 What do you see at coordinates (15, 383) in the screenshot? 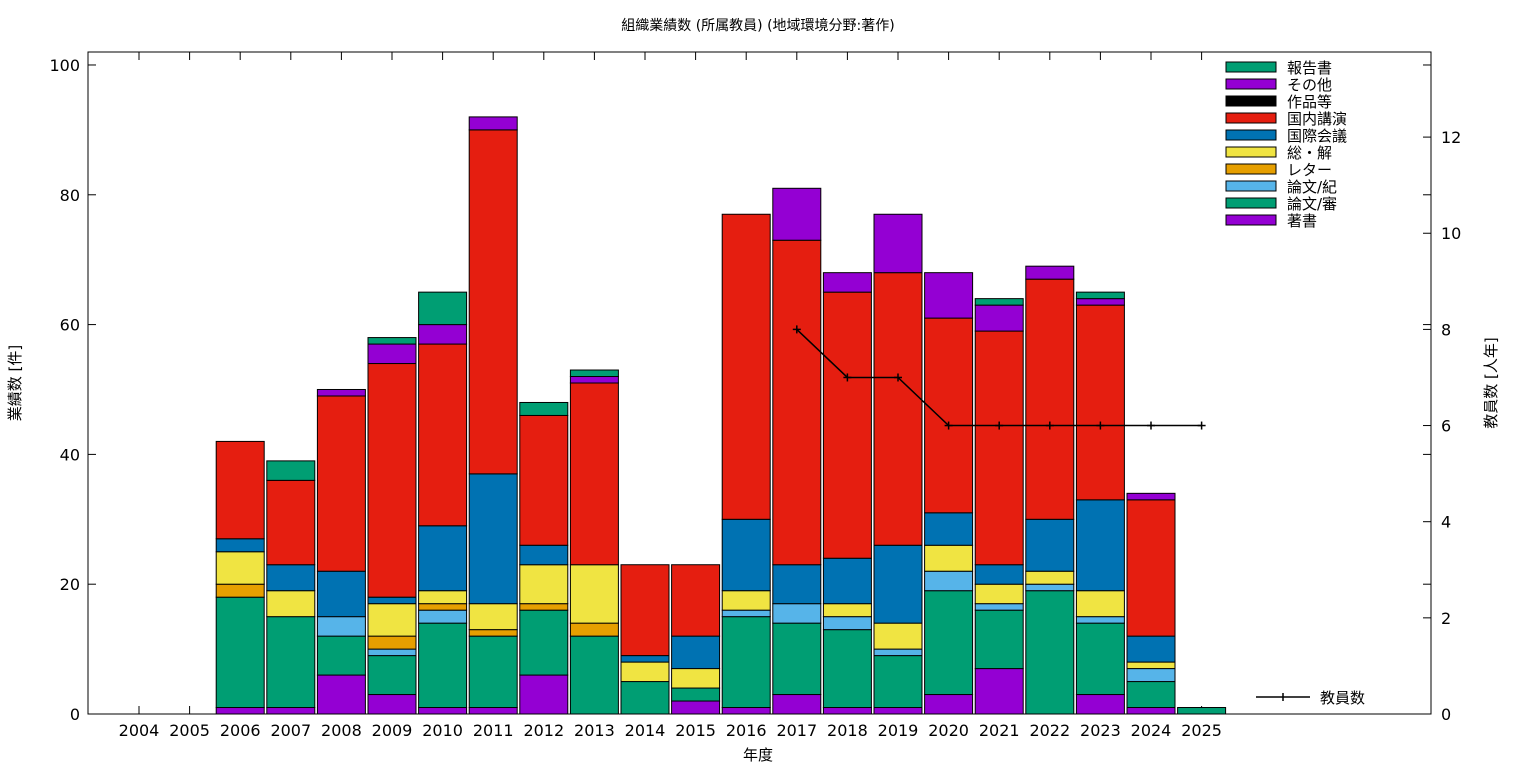
I see `y-axis-label: 業績数 [件]` at bounding box center [15, 383].